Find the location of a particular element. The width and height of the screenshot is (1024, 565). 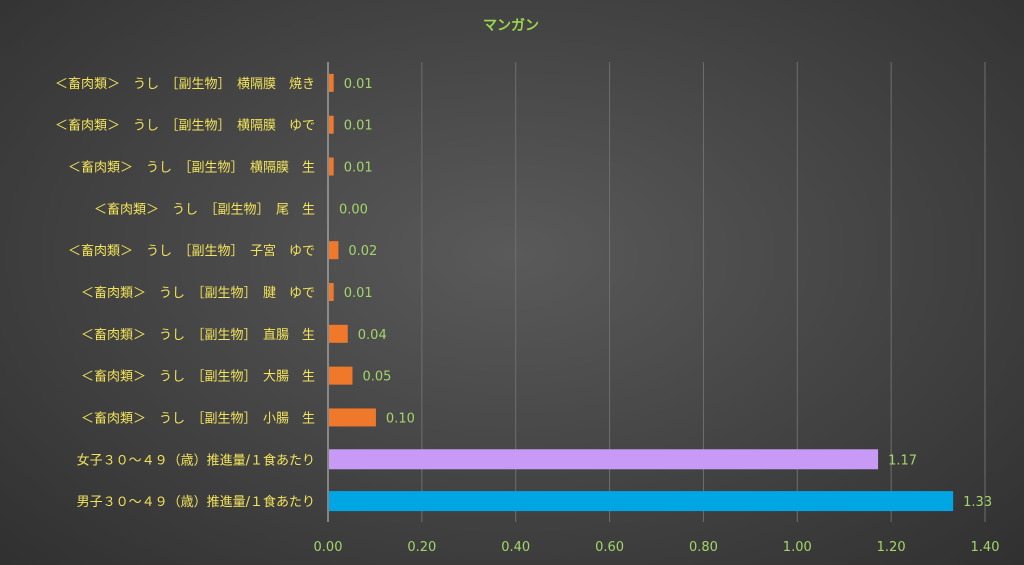

category-label: ＜畜肉類＞ うし ［副生物］ 尾 生 is located at coordinates (204, 209).